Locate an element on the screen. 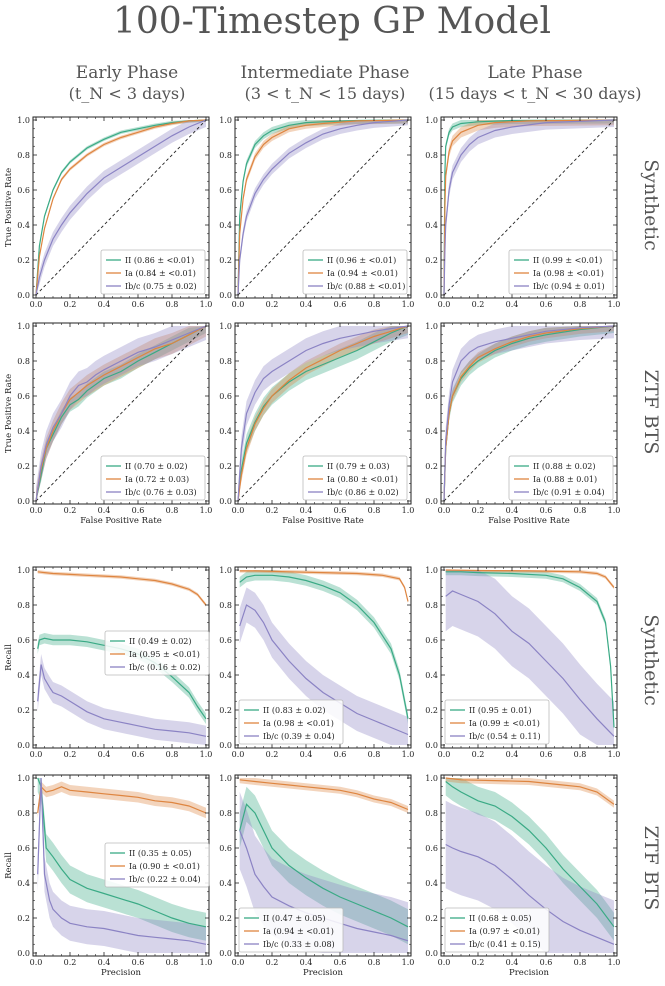  y-axis-label: Recall is located at coordinates (9, 657).